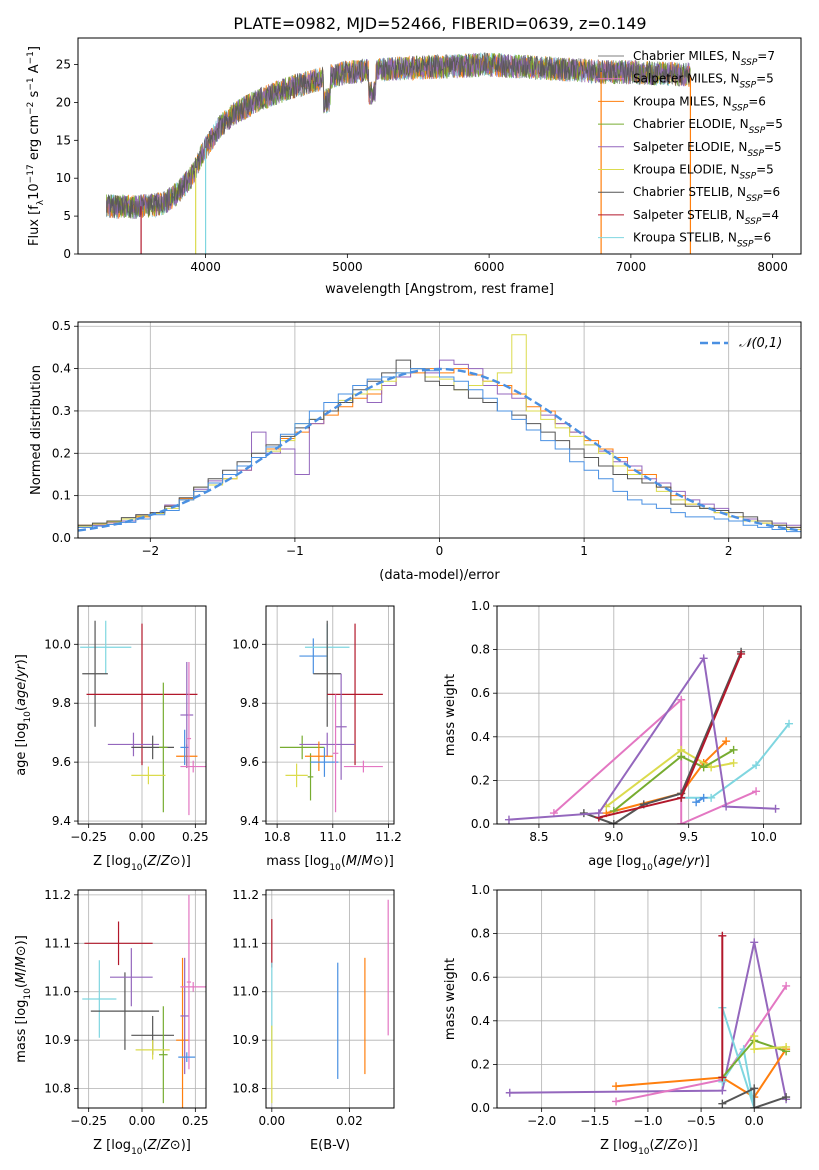  What do you see at coordinates (388, 837) in the screenshot?
I see `x-tick-label: 11.2` at bounding box center [388, 837].